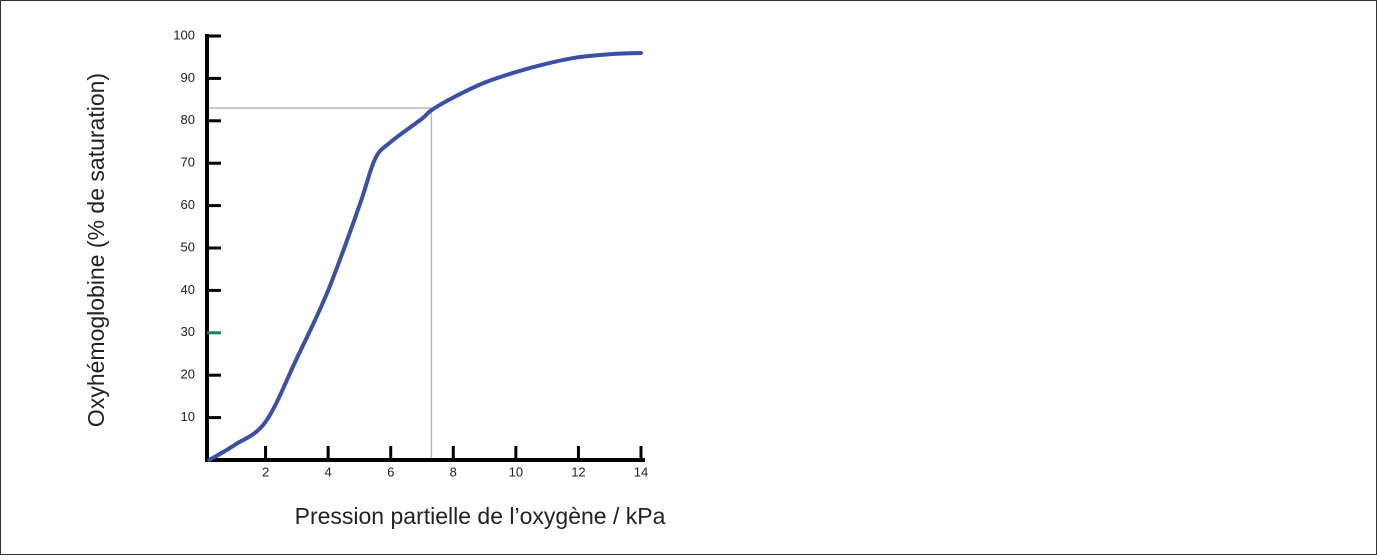  I want to click on y-tick-label: 100, so click(184, 34).